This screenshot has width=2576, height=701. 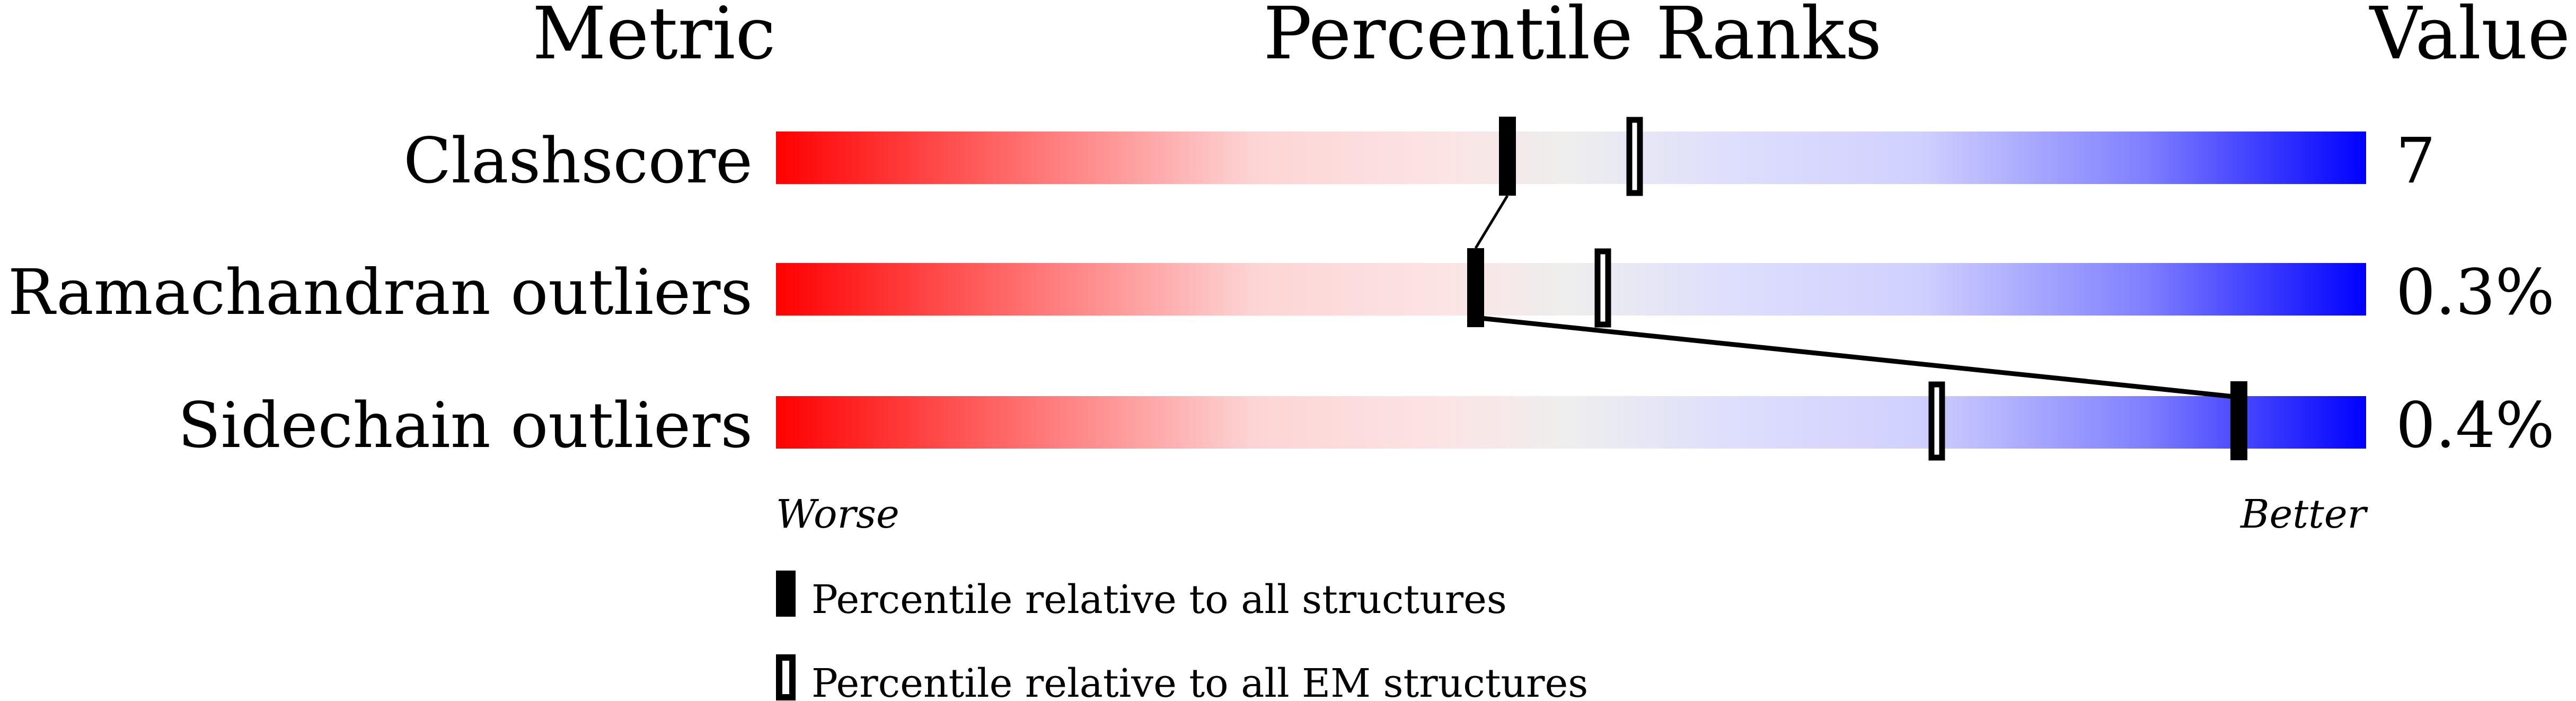 I want to click on header-metric: Metric, so click(x=653, y=38).